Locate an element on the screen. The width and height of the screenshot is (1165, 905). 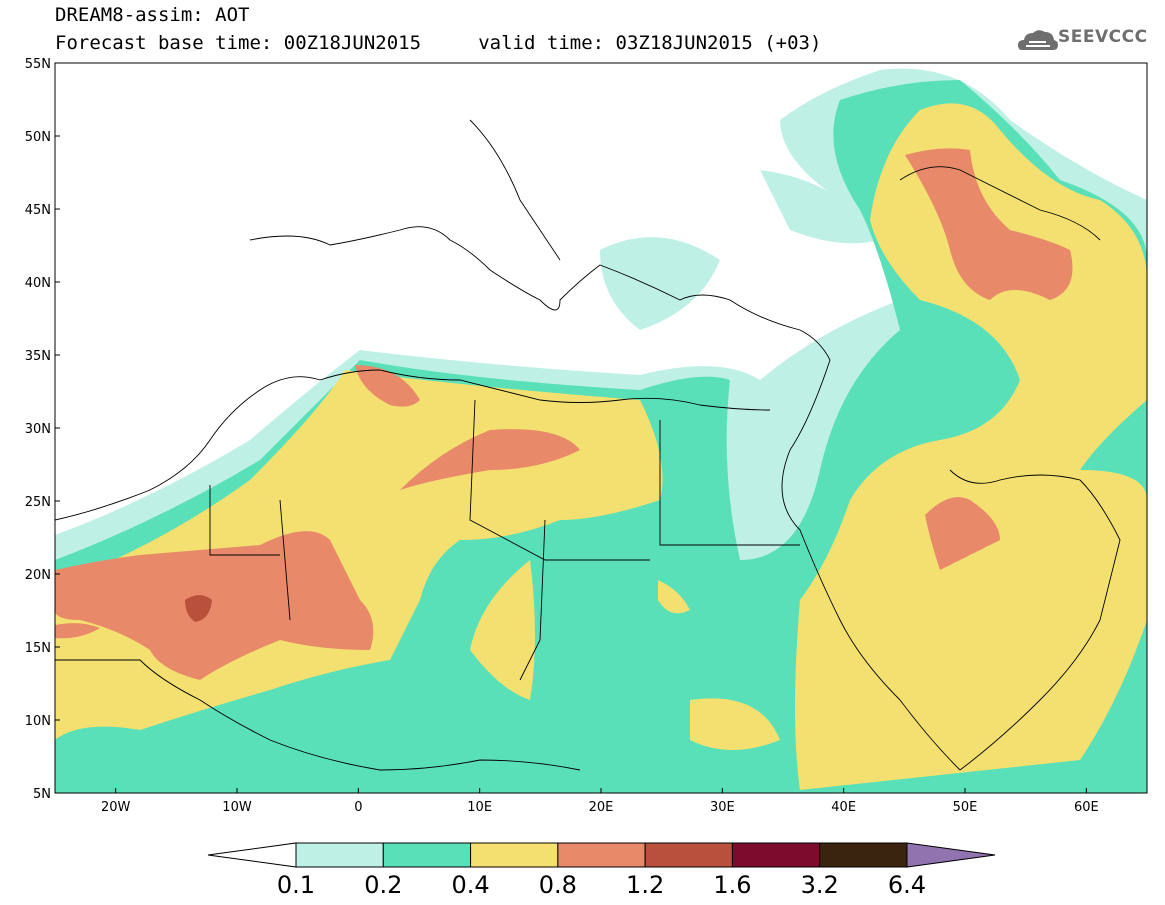
aot-band-1.2 is located at coordinates (198, 608).